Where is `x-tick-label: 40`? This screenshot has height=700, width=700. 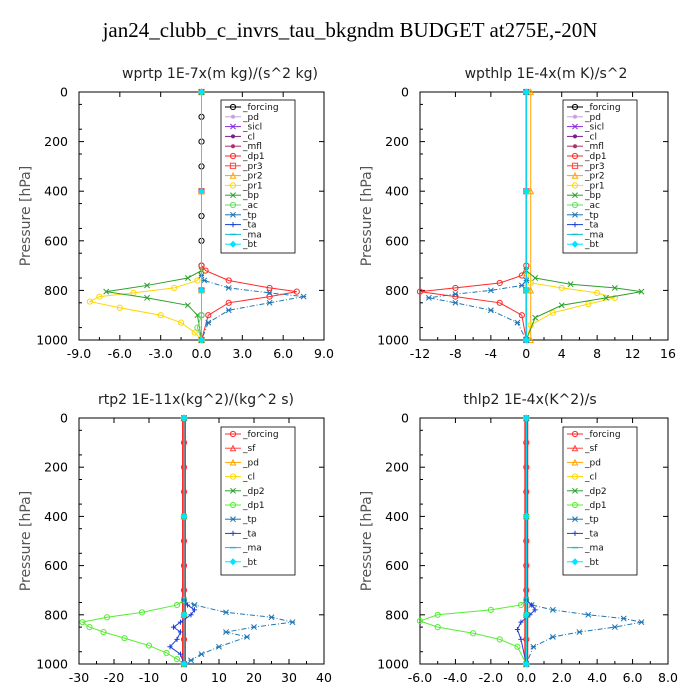
x-tick-label: 40 is located at coordinates (324, 677).